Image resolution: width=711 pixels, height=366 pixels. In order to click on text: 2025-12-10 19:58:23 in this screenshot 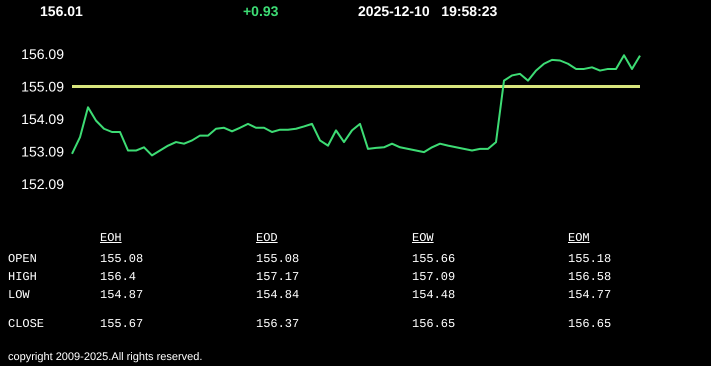, I will do `click(428, 11)`.